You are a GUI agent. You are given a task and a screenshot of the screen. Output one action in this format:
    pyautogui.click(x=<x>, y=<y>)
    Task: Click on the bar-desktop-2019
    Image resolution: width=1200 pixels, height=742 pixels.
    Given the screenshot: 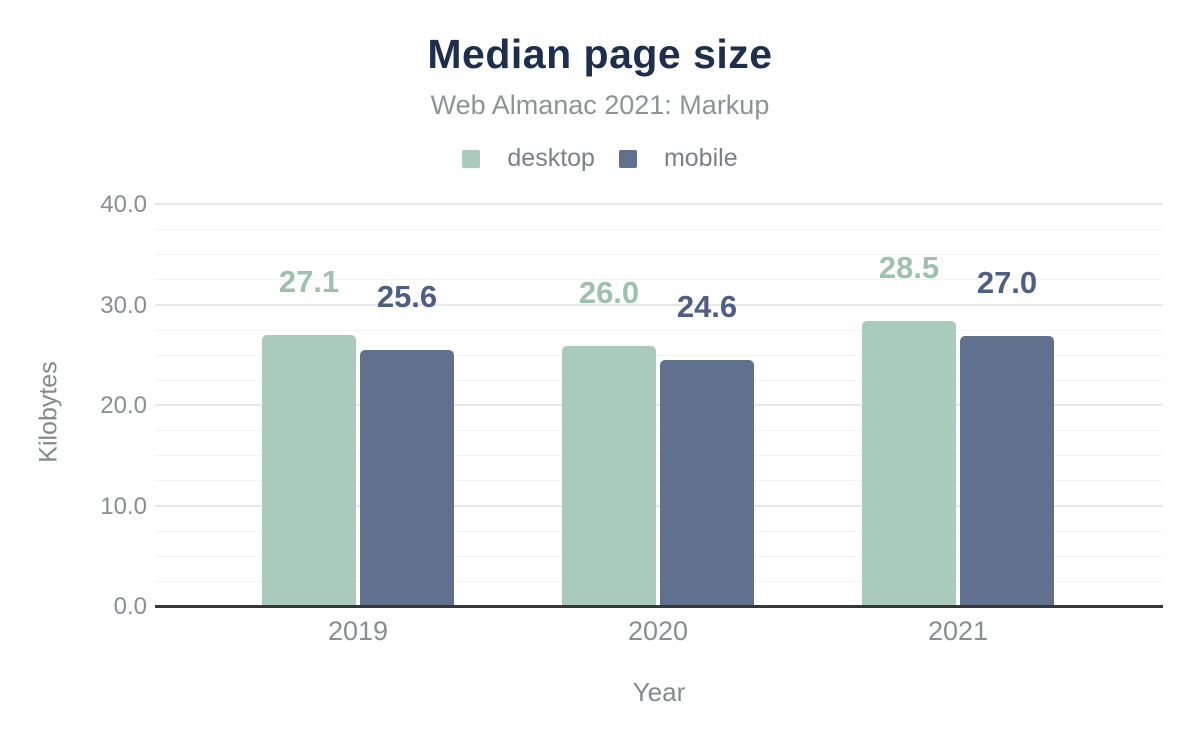 What is the action you would take?
    pyautogui.click(x=309, y=470)
    